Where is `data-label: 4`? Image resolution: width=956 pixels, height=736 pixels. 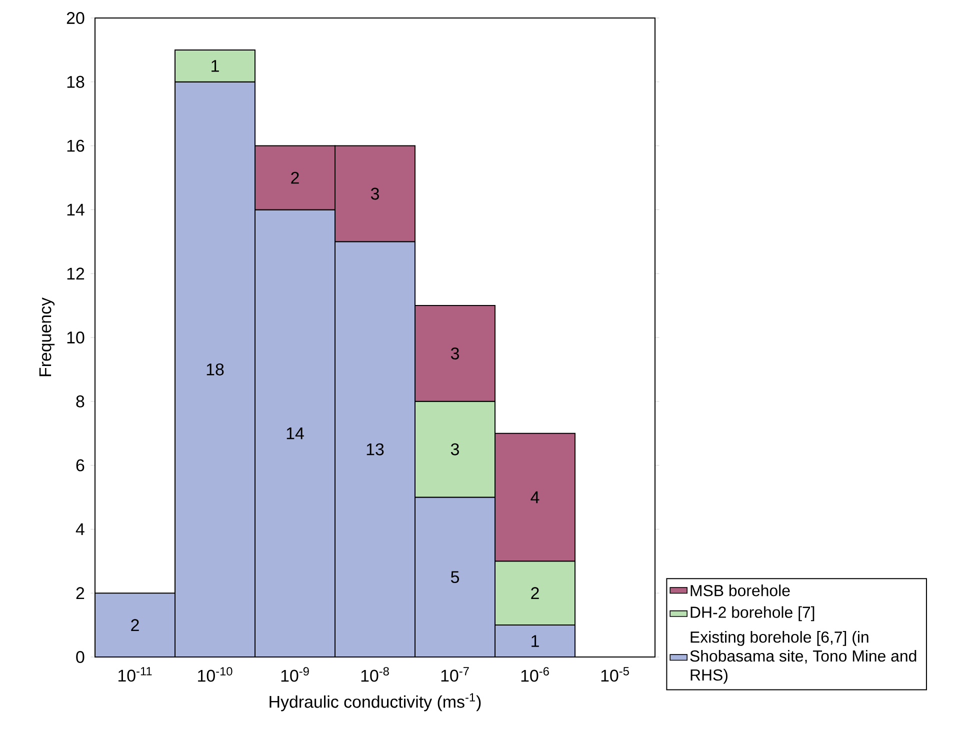
data-label: 4 is located at coordinates (535, 497).